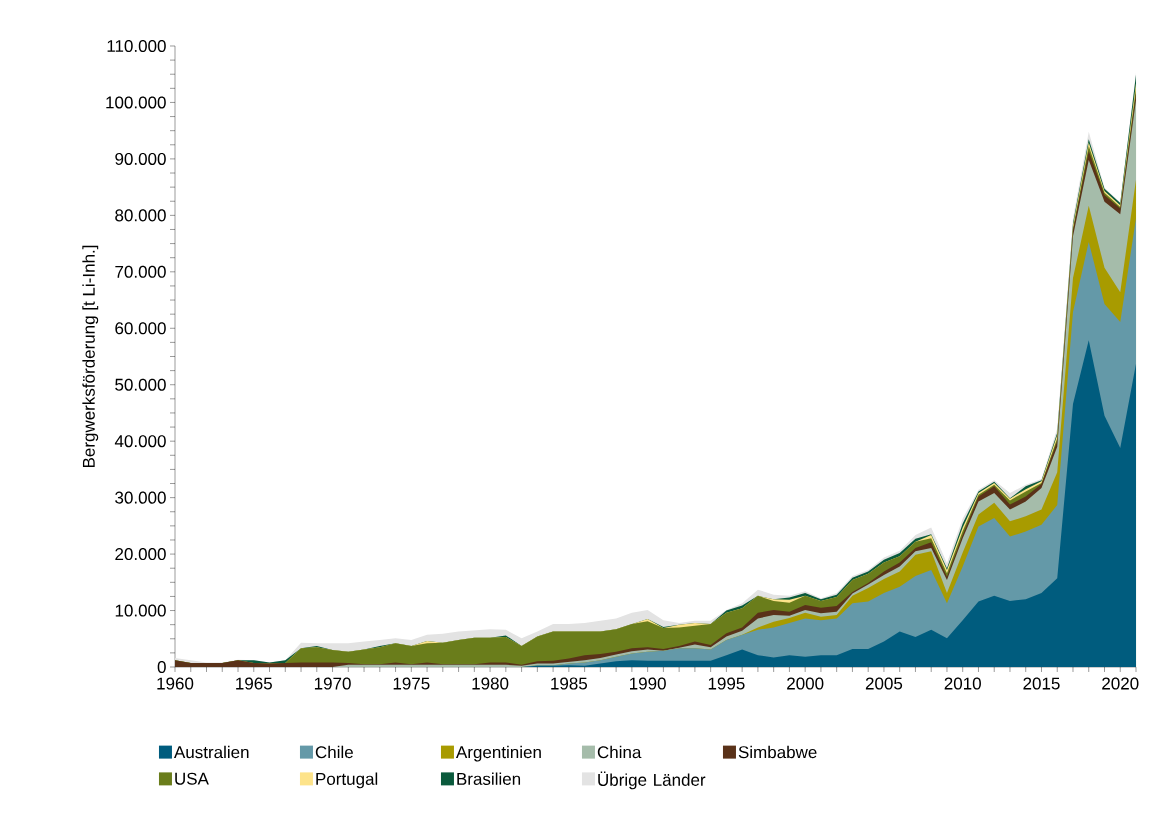  I want to click on x-tick-label: 1975, so click(411, 683).